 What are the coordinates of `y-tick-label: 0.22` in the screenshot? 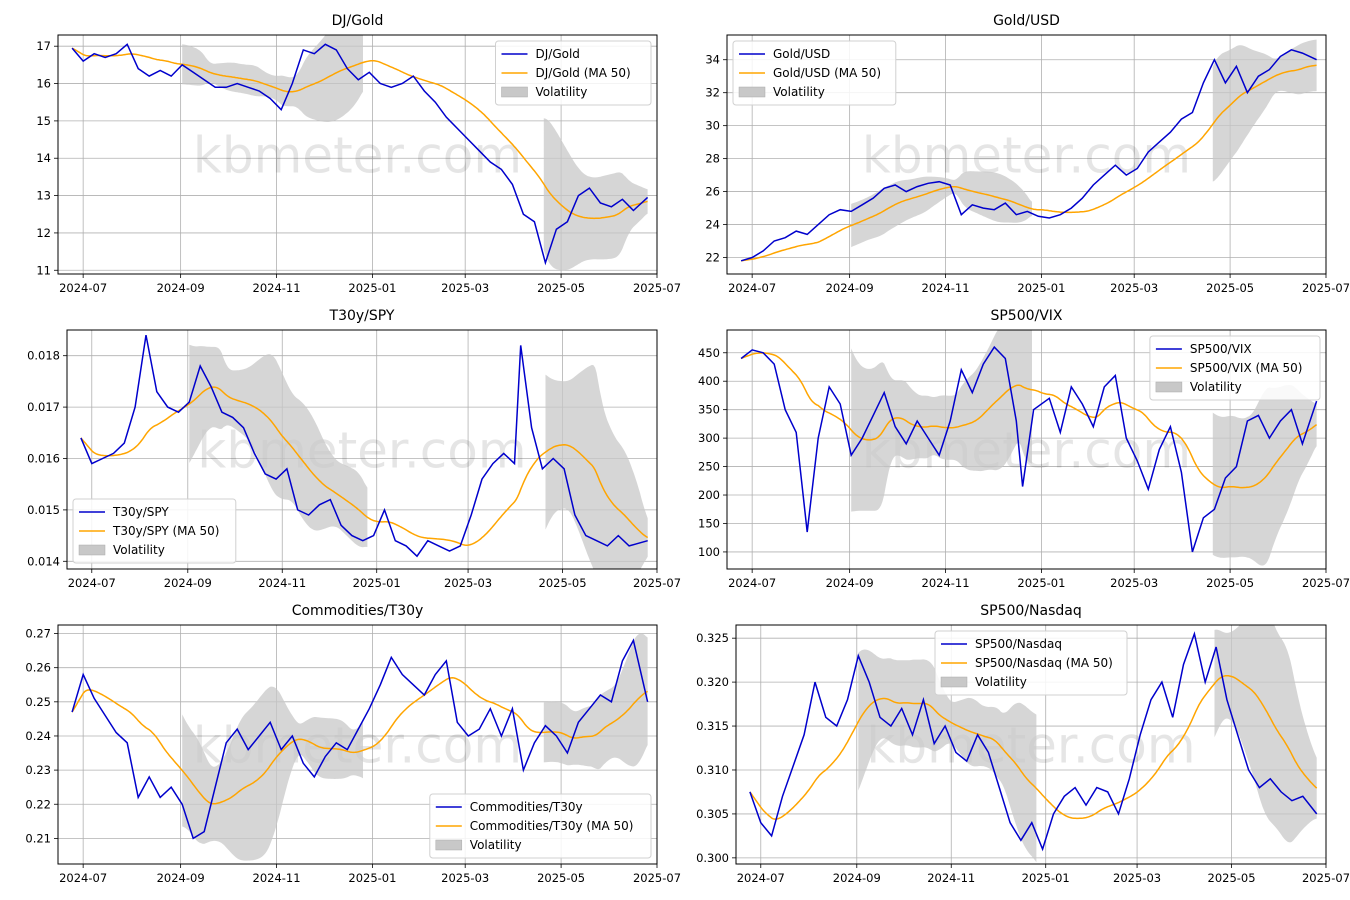 It's located at (38, 804).